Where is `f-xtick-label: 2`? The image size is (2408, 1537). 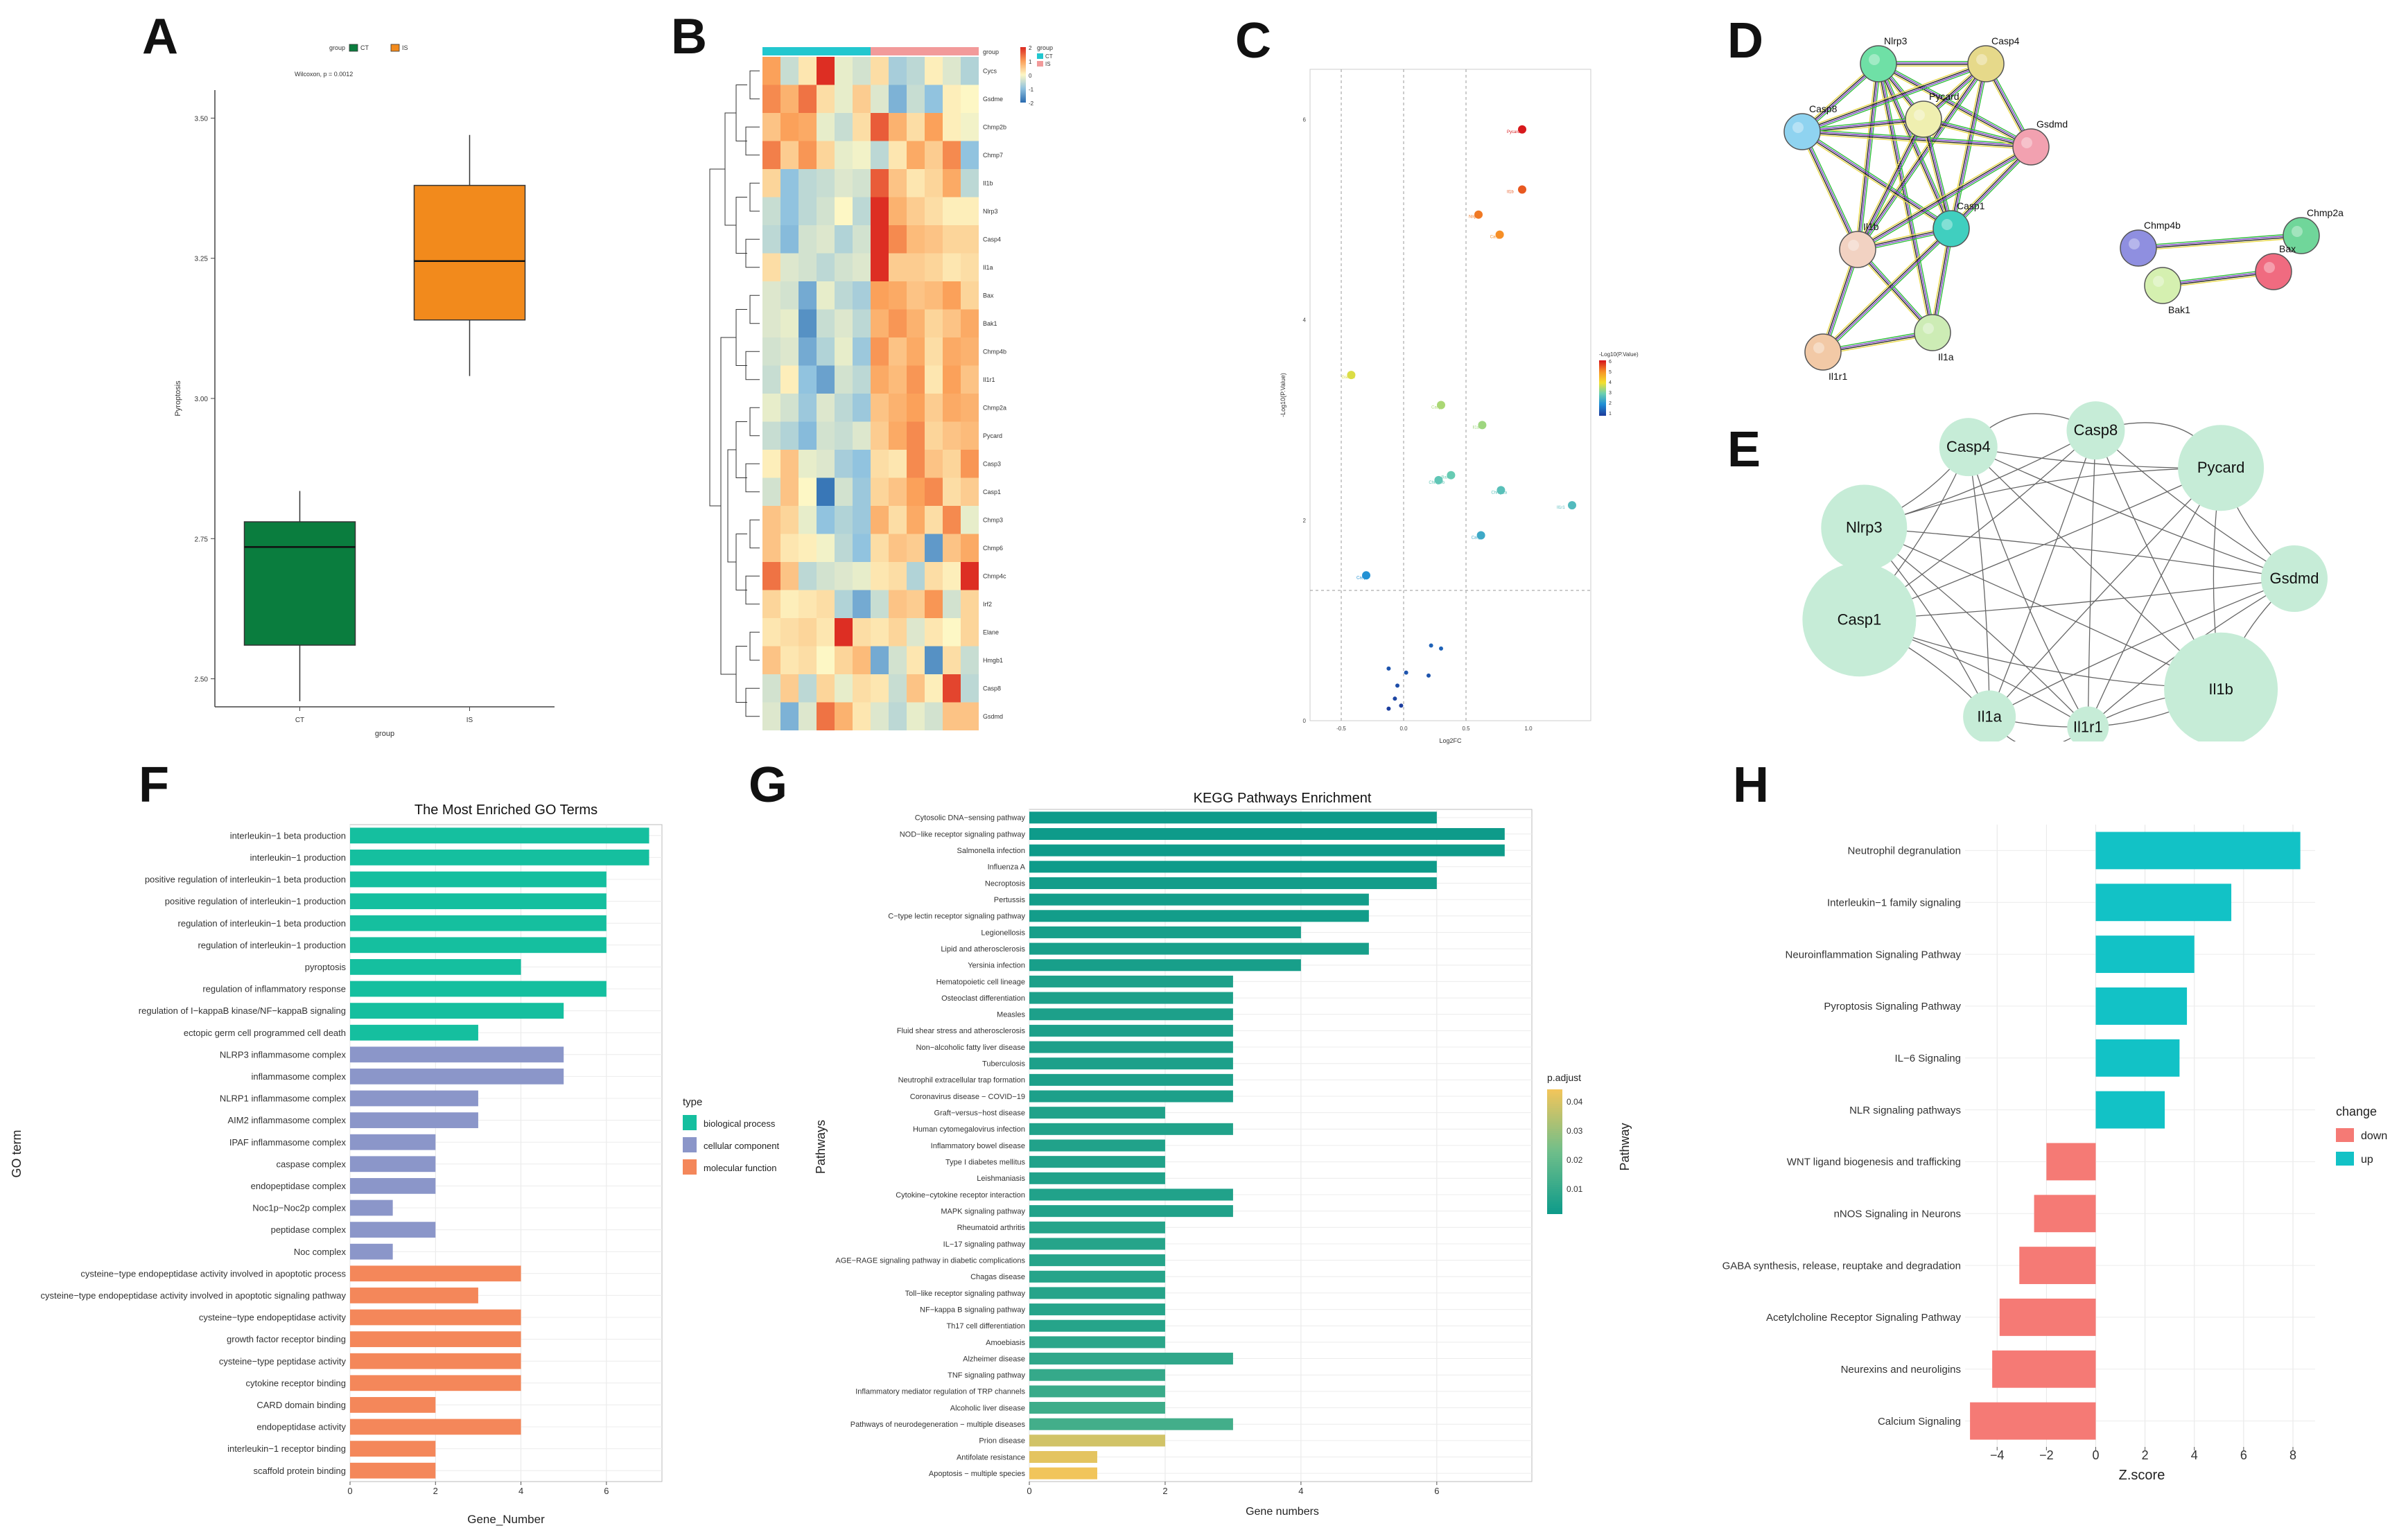 f-xtick-label: 2 is located at coordinates (435, 1491).